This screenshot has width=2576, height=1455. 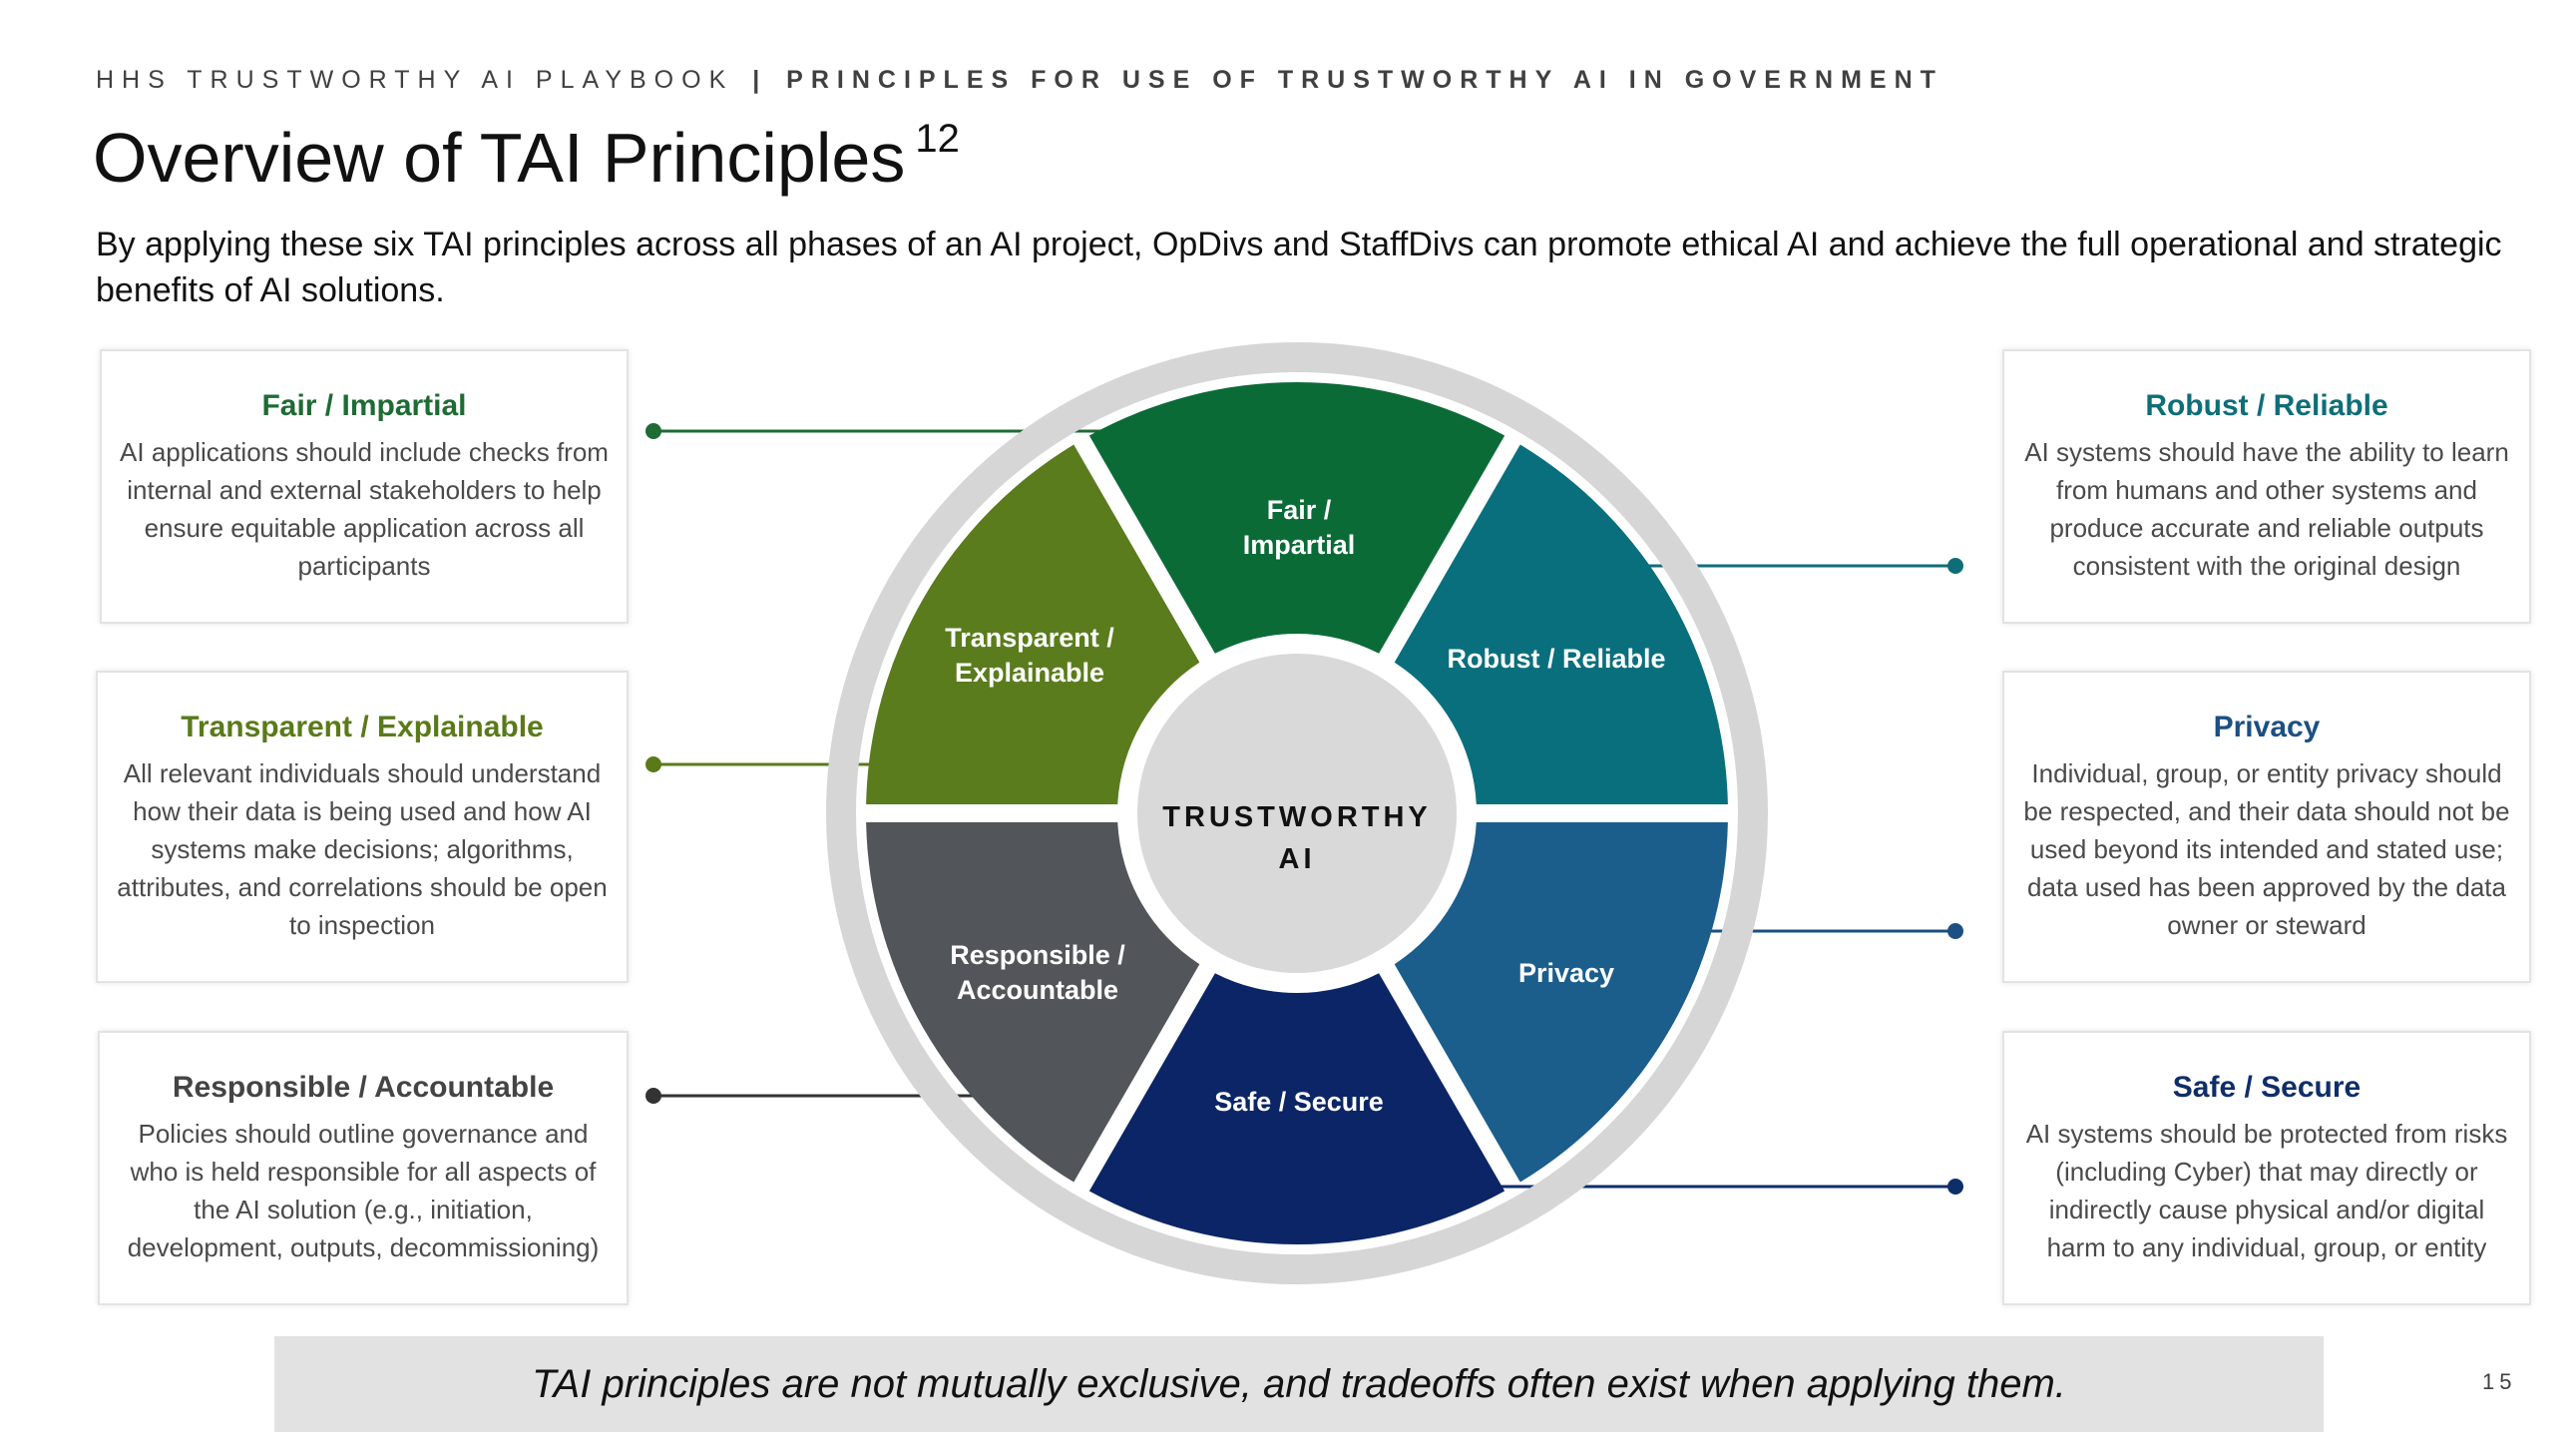 I want to click on principle-title-robust: Robust / Reliable, so click(x=2266, y=405).